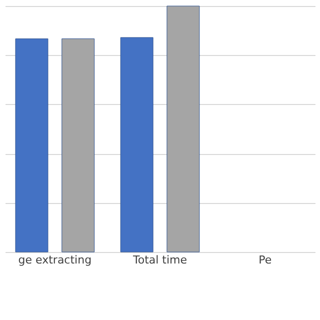 The image size is (320, 320). What do you see at coordinates (55, 260) in the screenshot?
I see `x-tick-label: ge extracting` at bounding box center [55, 260].